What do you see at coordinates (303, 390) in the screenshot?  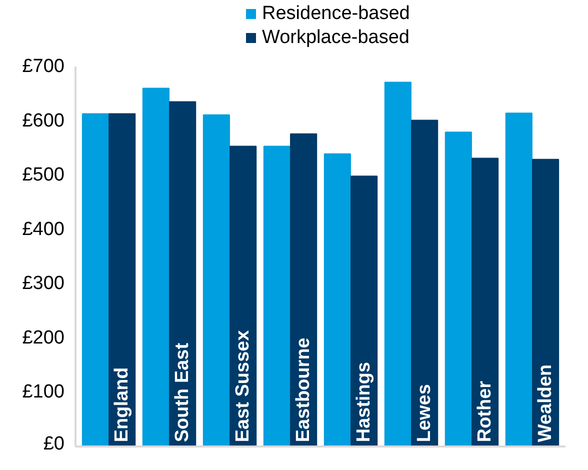 I see `x-tick-label: Eastbourne` at bounding box center [303, 390].